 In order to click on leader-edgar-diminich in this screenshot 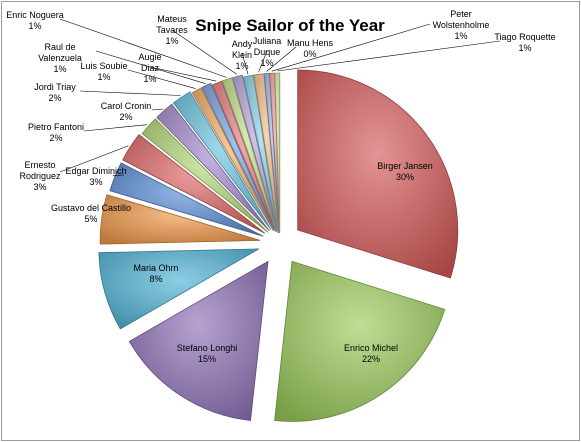, I will do `click(118, 175)`.